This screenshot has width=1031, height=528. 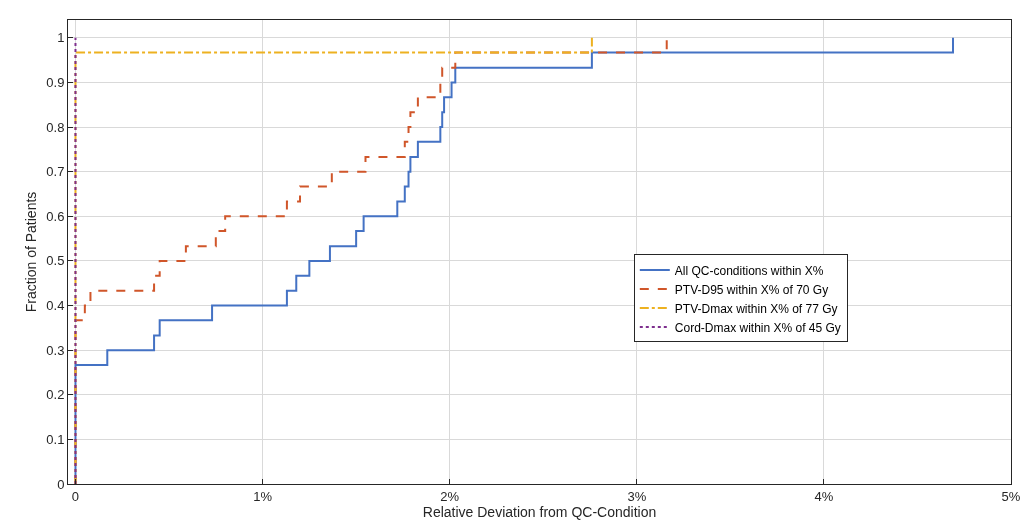 I want to click on y-tick-label: 0, so click(x=61, y=484).